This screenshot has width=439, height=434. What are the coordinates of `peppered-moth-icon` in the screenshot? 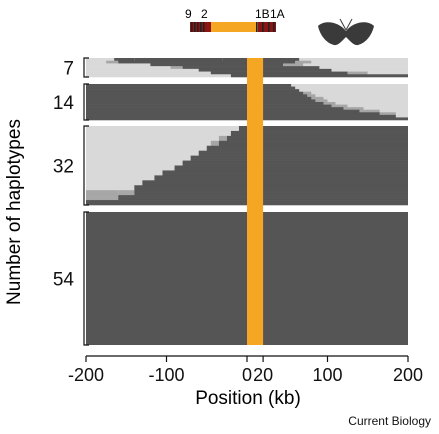 It's located at (346, 32).